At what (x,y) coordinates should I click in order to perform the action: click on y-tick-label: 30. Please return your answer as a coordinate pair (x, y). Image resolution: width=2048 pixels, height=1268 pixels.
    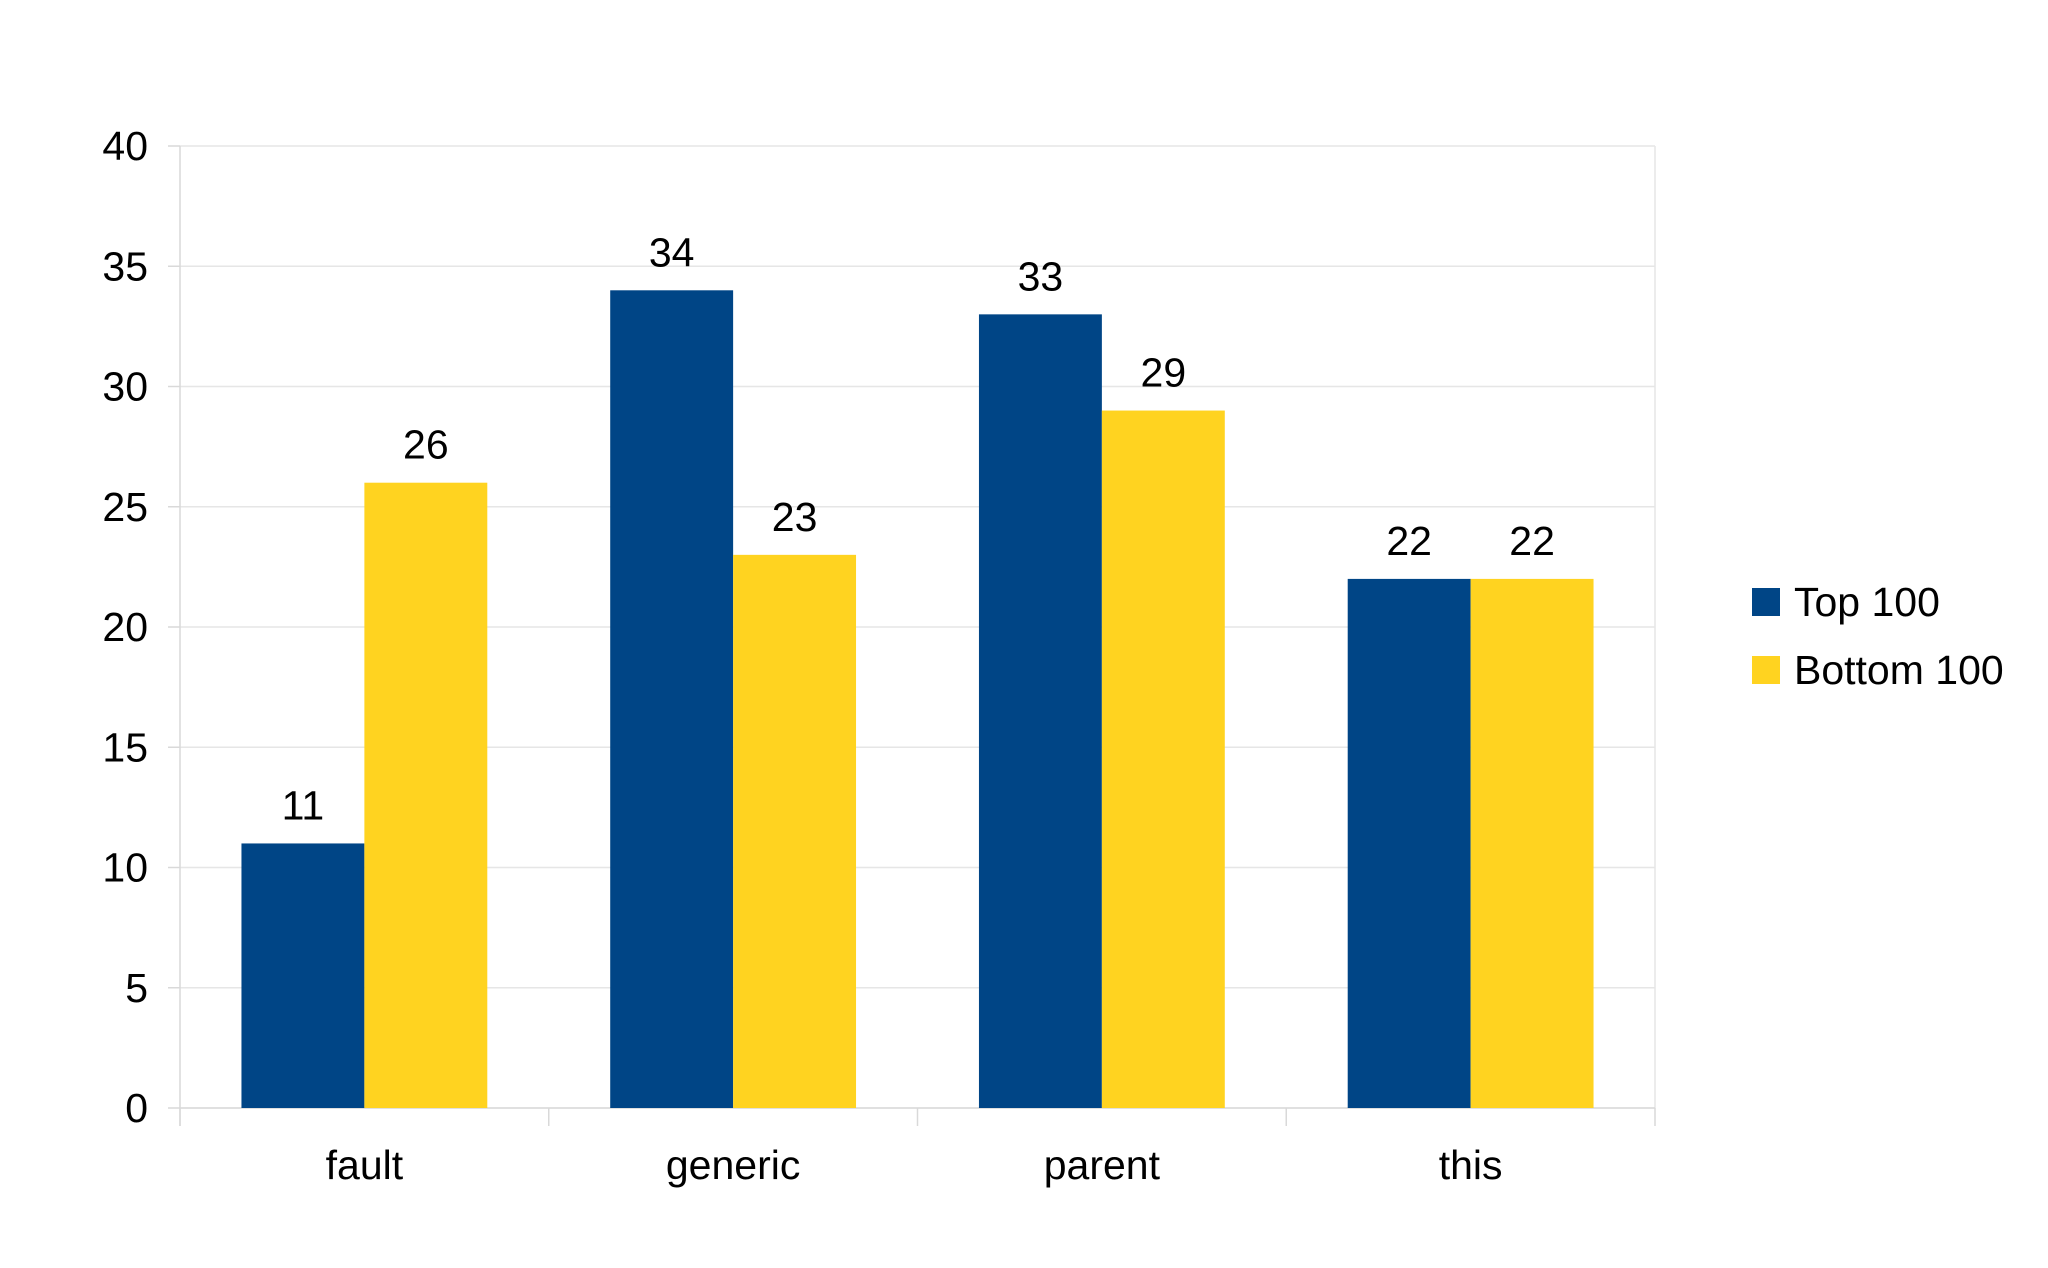
    Looking at the image, I should click on (125, 387).